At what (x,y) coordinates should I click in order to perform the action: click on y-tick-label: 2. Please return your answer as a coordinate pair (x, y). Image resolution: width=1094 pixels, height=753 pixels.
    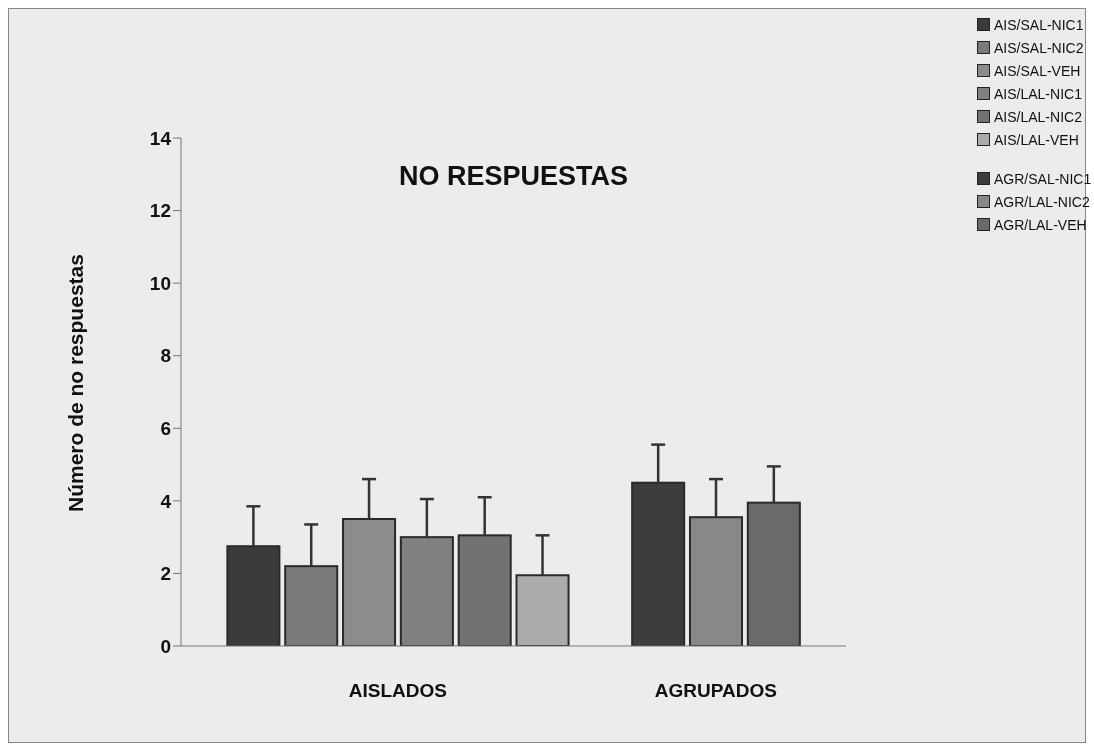
    Looking at the image, I should click on (165, 574).